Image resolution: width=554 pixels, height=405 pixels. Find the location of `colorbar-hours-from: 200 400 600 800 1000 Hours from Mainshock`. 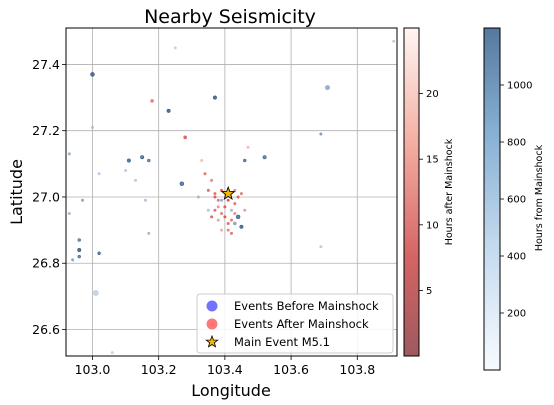

colorbar-hours-from: 200 400 600 800 1000 Hours from Mainshock is located at coordinates (514, 199).